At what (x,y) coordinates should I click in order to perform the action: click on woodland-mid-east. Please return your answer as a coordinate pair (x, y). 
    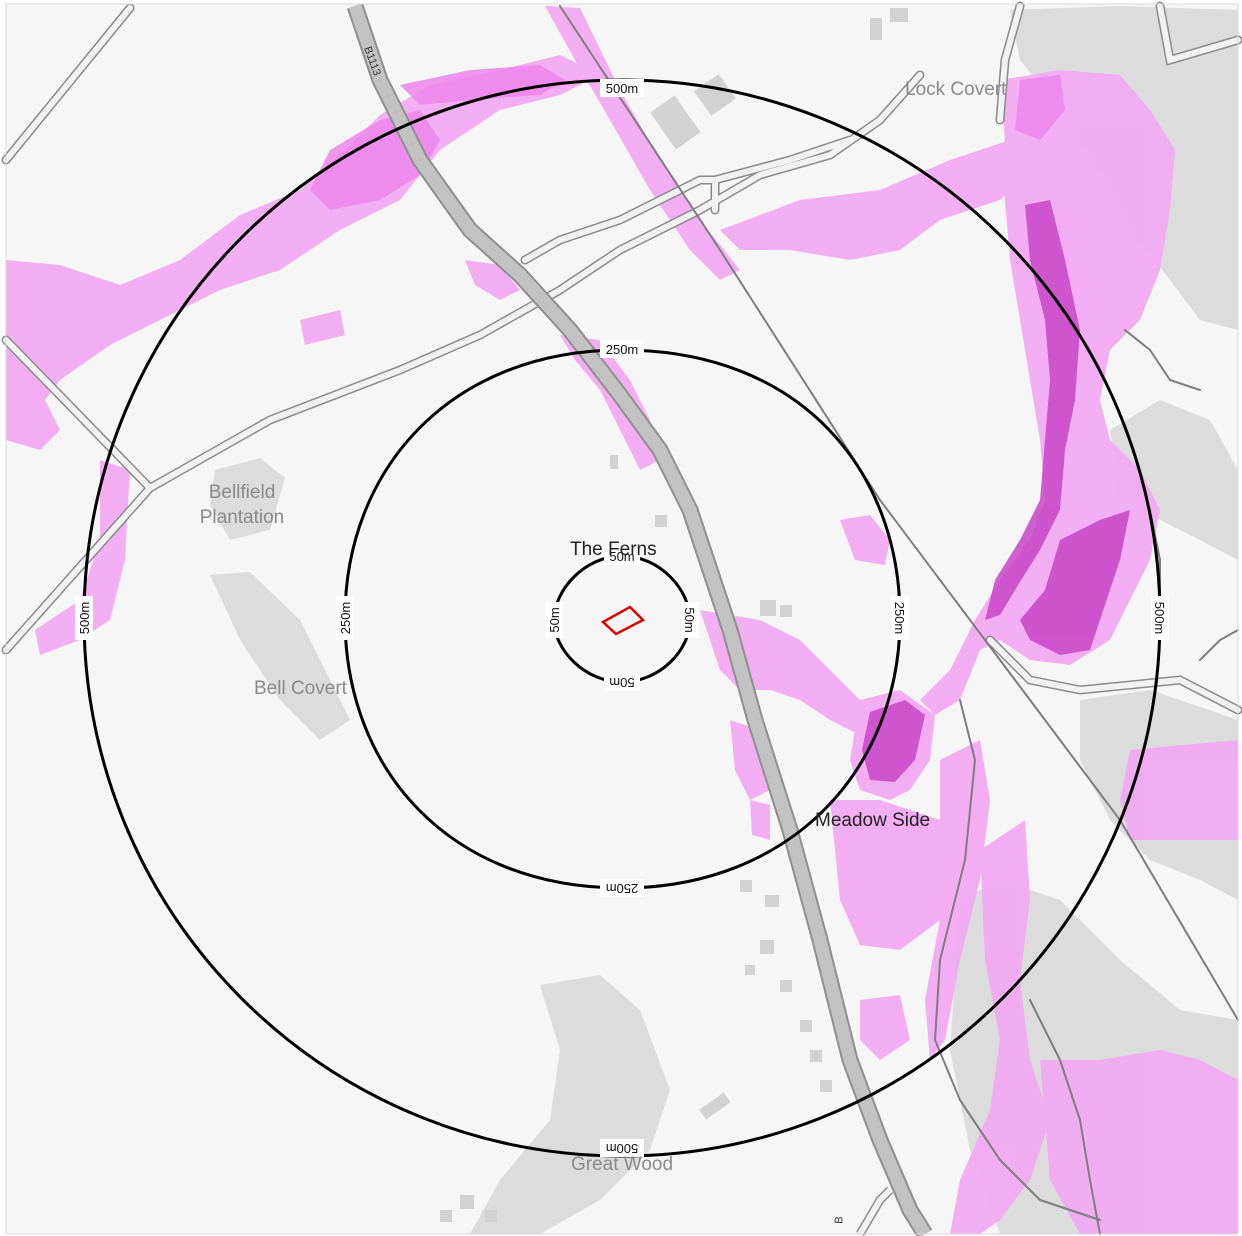
    Looking at the image, I should click on (1174, 480).